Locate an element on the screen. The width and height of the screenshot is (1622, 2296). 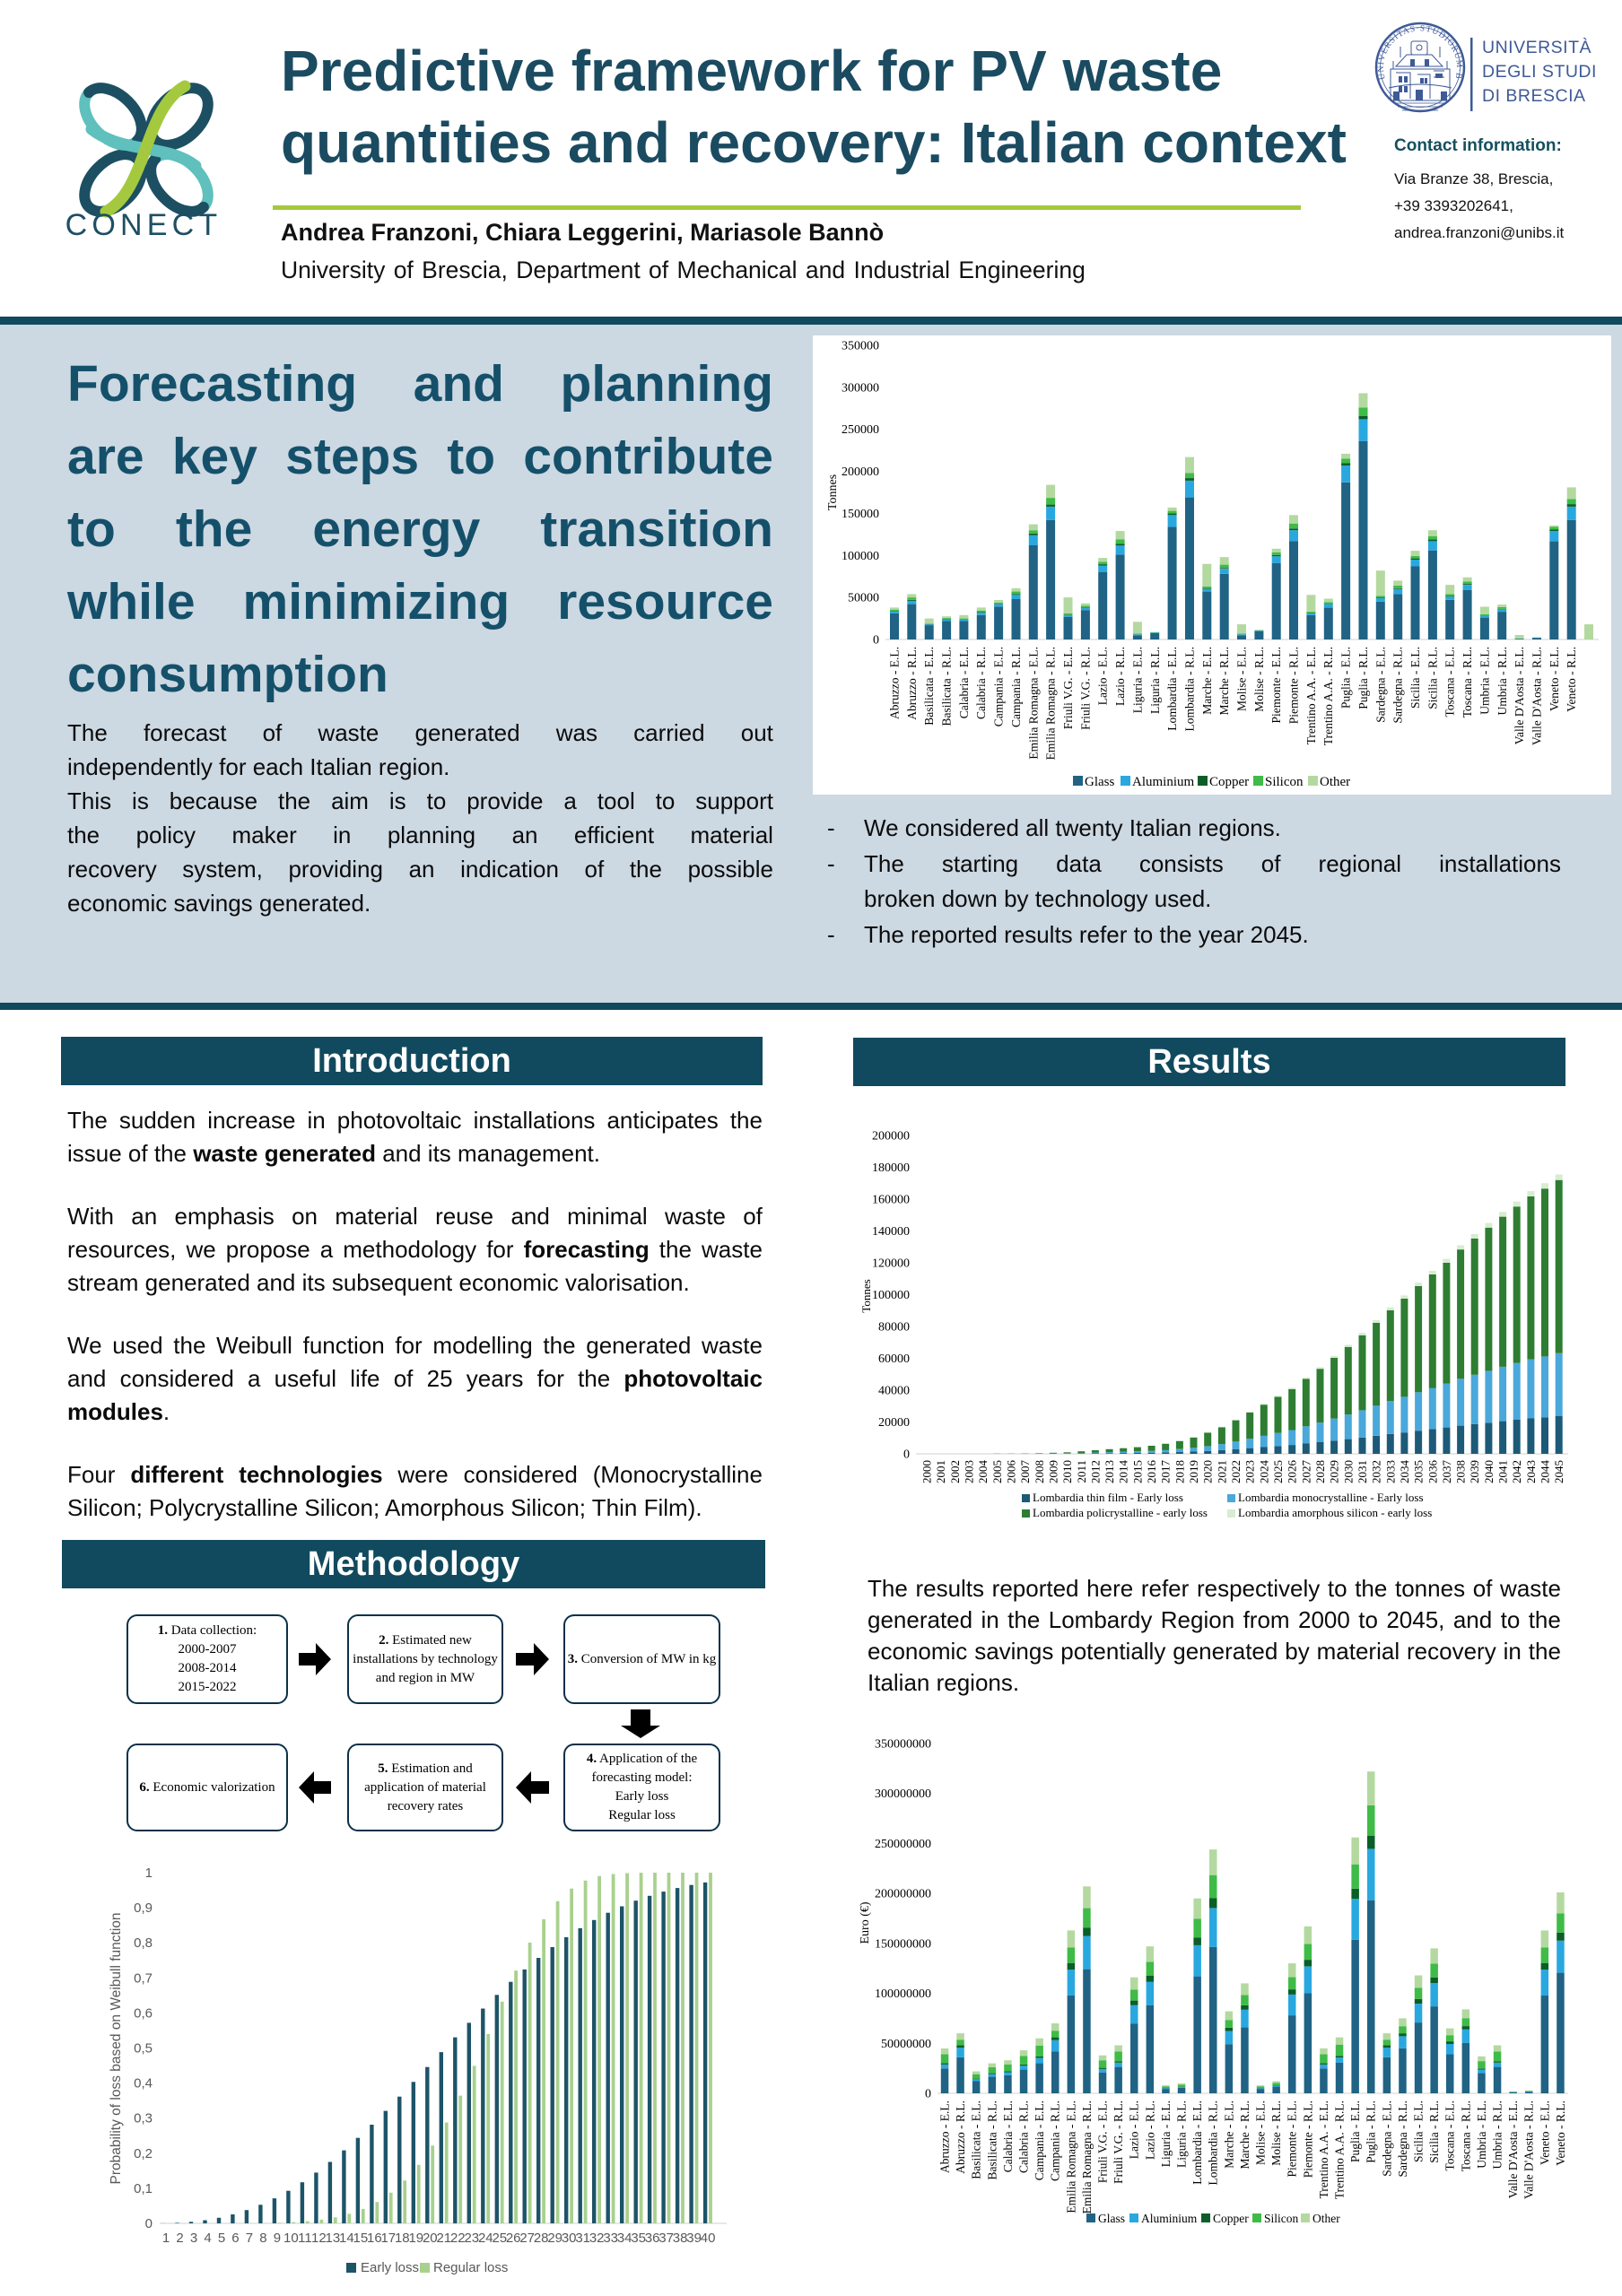
svg-text: 300000000 is located at coordinates (903, 1794).